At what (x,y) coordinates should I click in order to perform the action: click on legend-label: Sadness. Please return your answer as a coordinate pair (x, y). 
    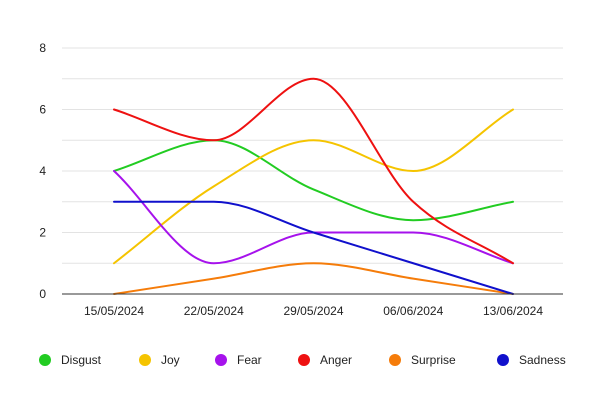
    Looking at the image, I should click on (542, 360).